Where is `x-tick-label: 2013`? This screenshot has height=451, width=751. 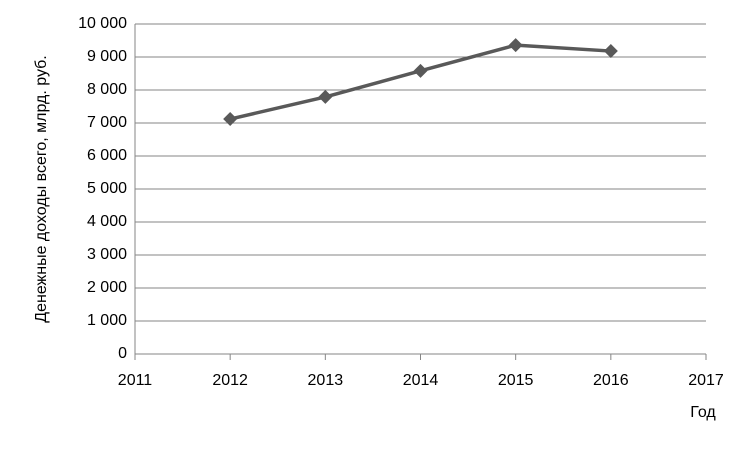
x-tick-label: 2013 is located at coordinates (326, 380).